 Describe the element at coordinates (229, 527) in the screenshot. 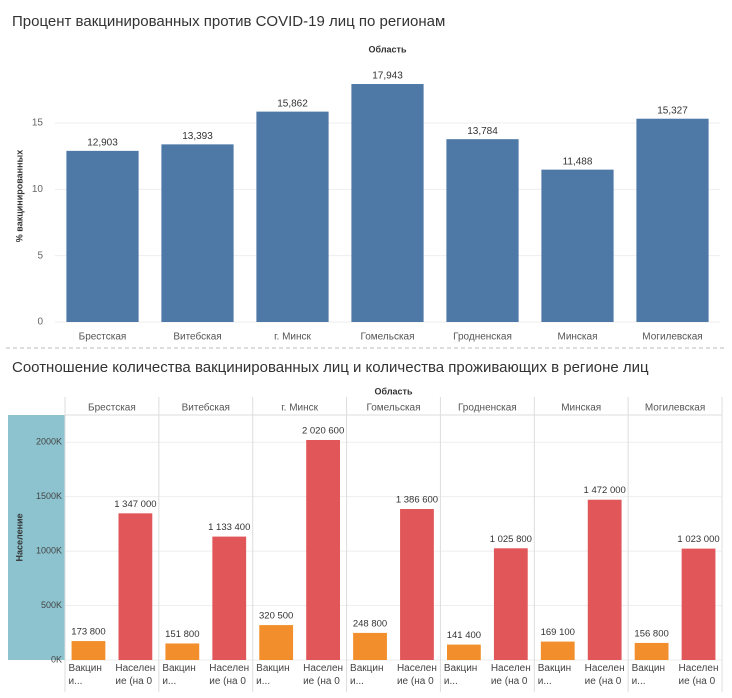

I see `value-label: 1 133 400` at that location.